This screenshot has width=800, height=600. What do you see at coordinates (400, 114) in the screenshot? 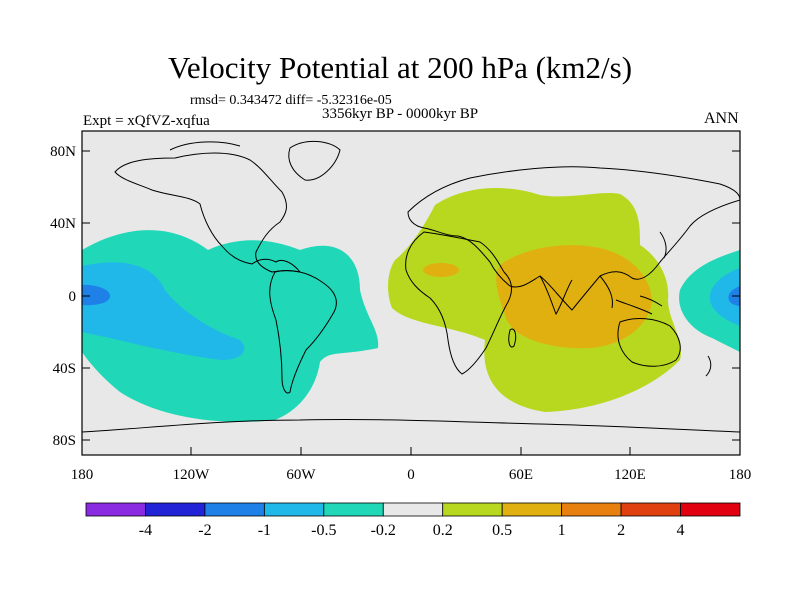
I see `period-label: 3356kyr BP - 0000kyr BP` at bounding box center [400, 114].